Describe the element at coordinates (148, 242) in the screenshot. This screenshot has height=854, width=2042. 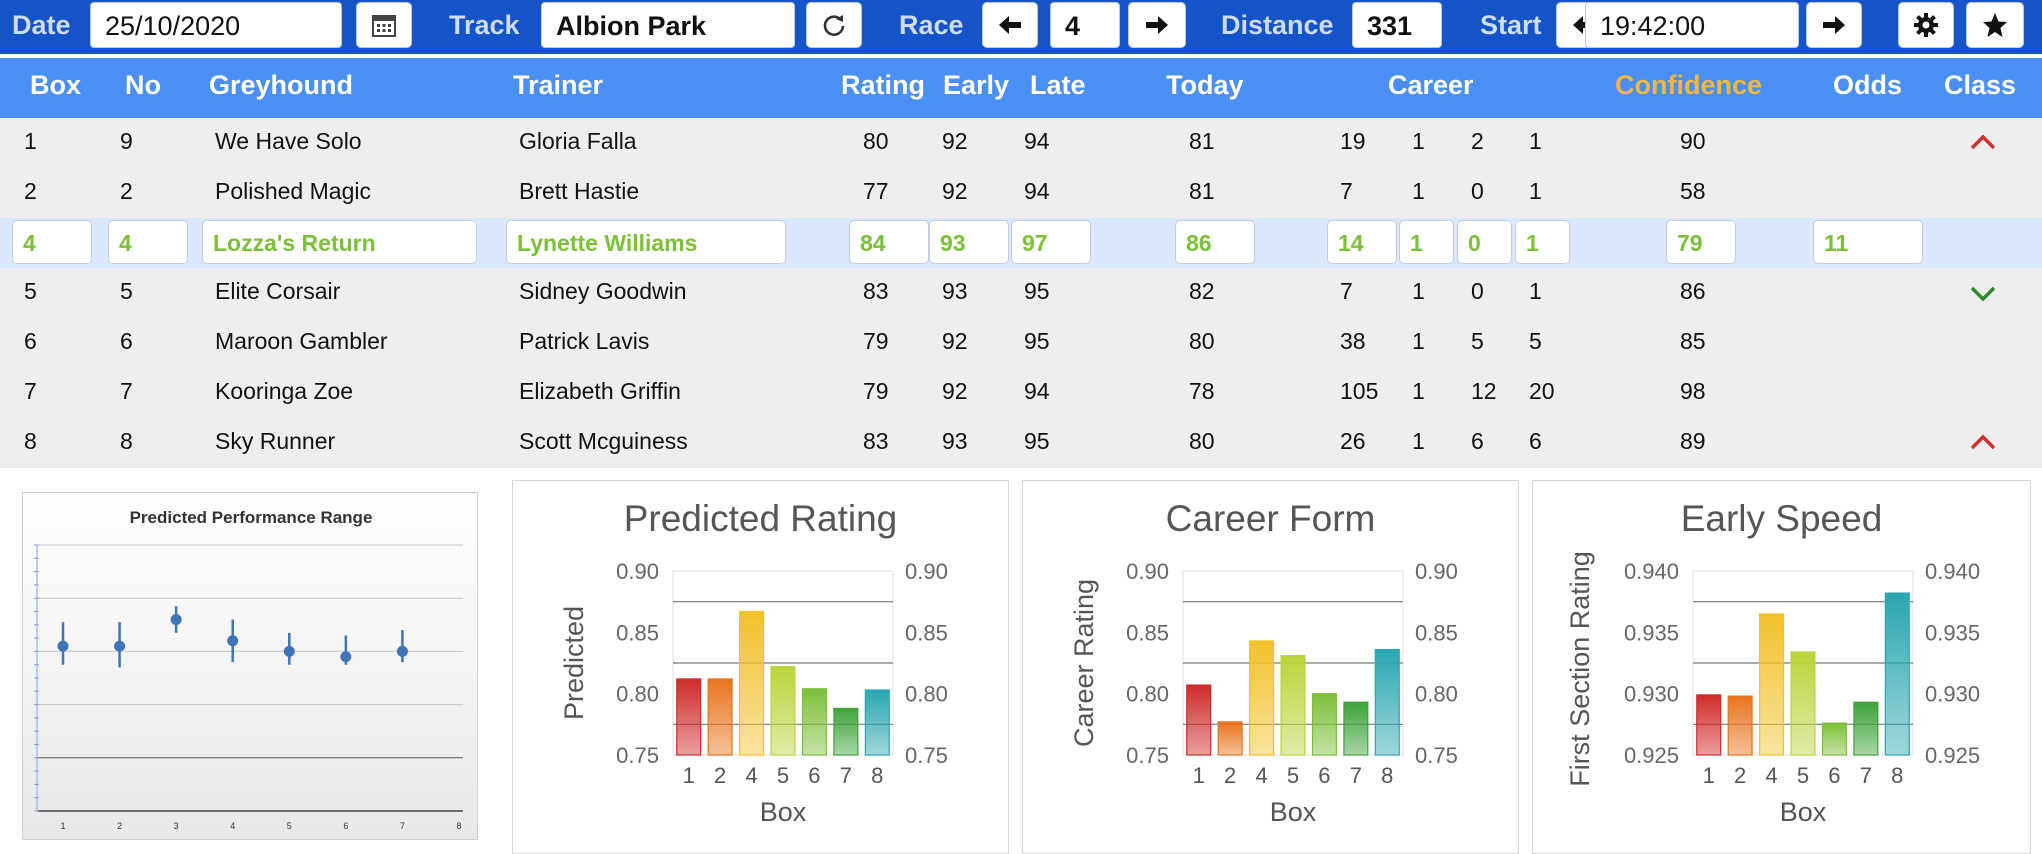
I see `cell-no: 4` at that location.